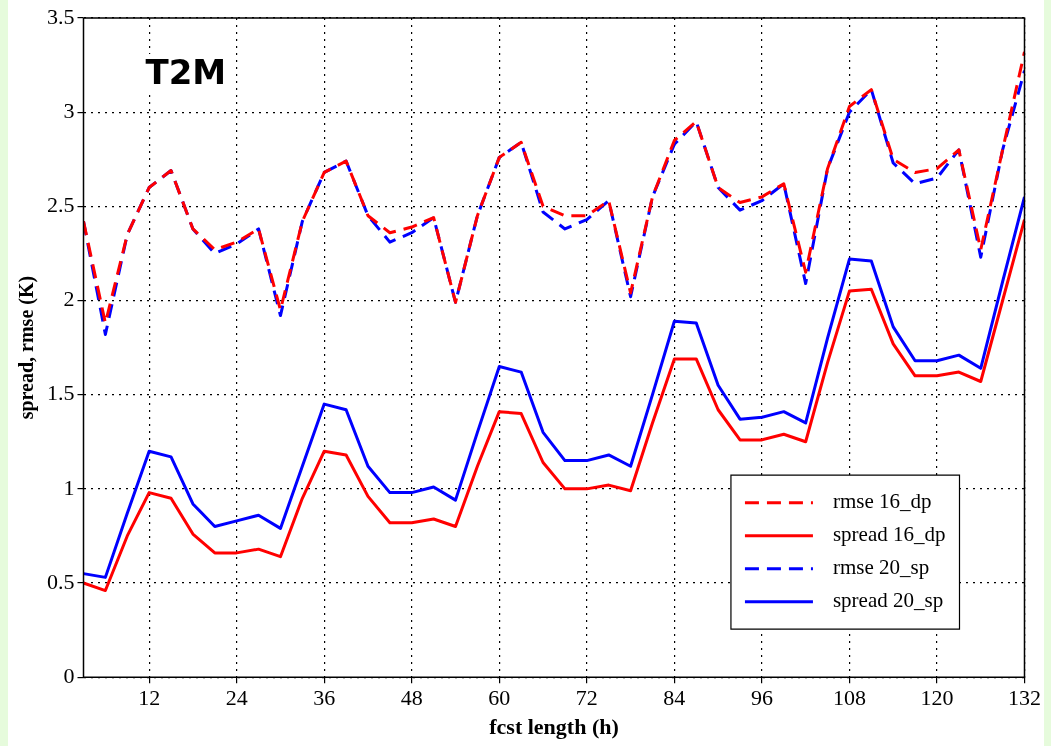  Describe the element at coordinates (937, 698) in the screenshot. I see `x-tick-label: 120` at that location.